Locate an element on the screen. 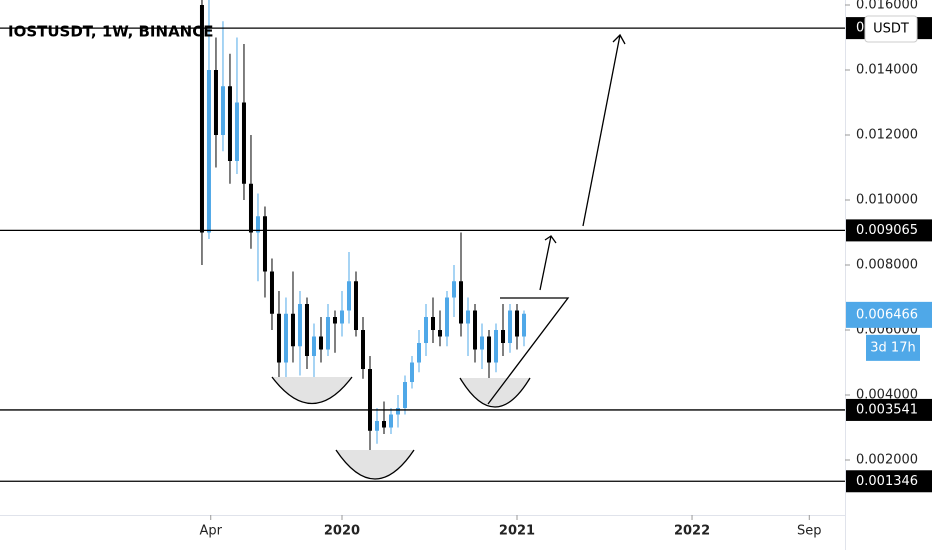 This screenshot has width=932, height=554. level-label: 0.009065 is located at coordinates (887, 230).